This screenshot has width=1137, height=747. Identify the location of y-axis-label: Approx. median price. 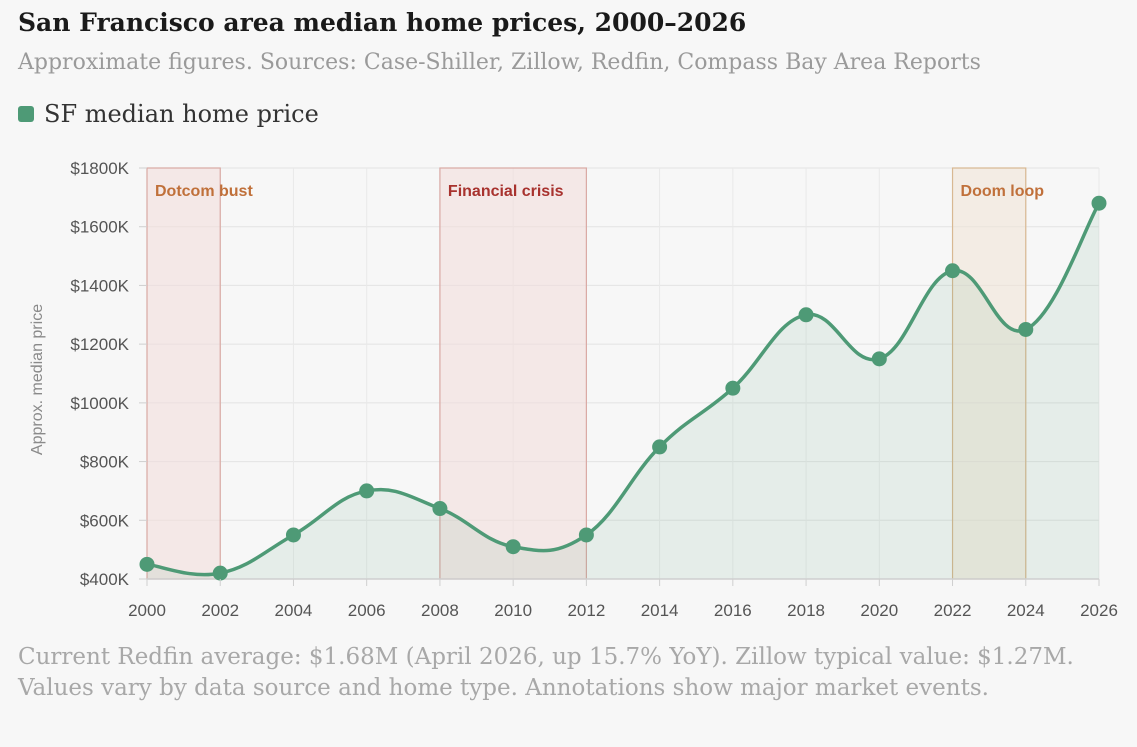
(37, 379).